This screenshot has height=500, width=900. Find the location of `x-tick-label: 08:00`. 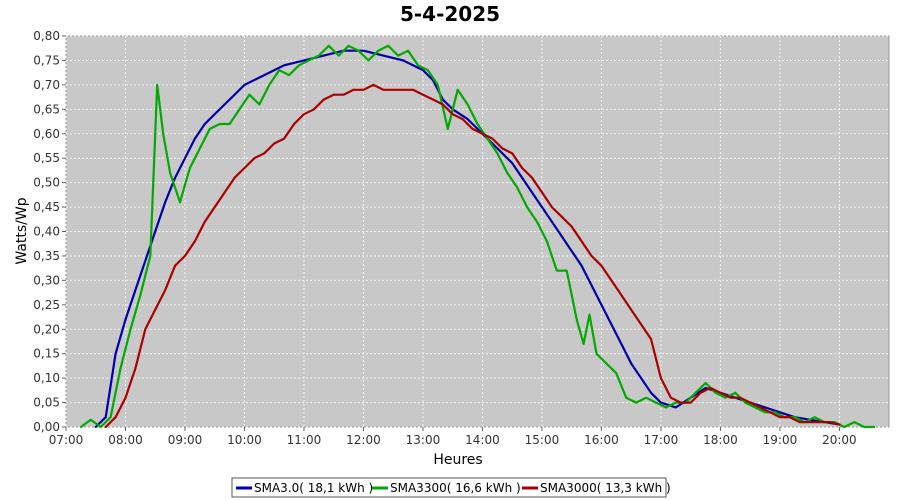

x-tick-label: 08:00 is located at coordinates (125, 440).